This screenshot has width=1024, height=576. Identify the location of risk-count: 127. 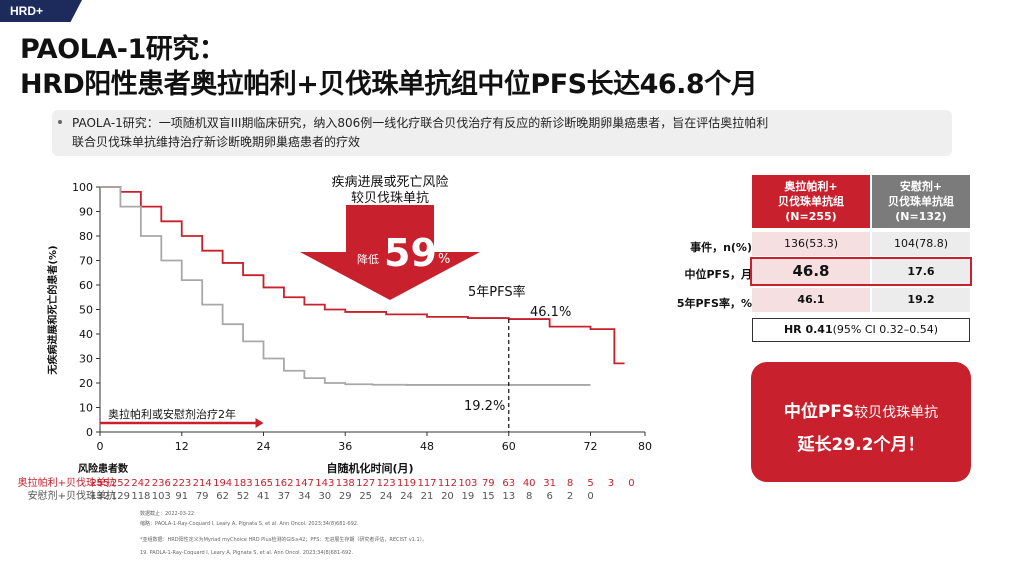
(365, 483).